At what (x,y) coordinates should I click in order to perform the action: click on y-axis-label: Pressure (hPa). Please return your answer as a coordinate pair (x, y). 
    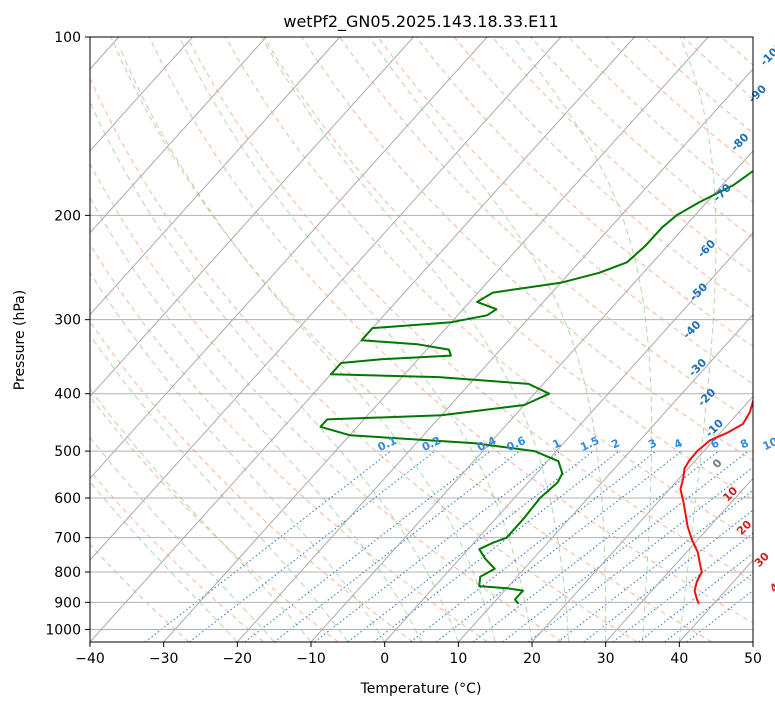
    Looking at the image, I should click on (20, 340).